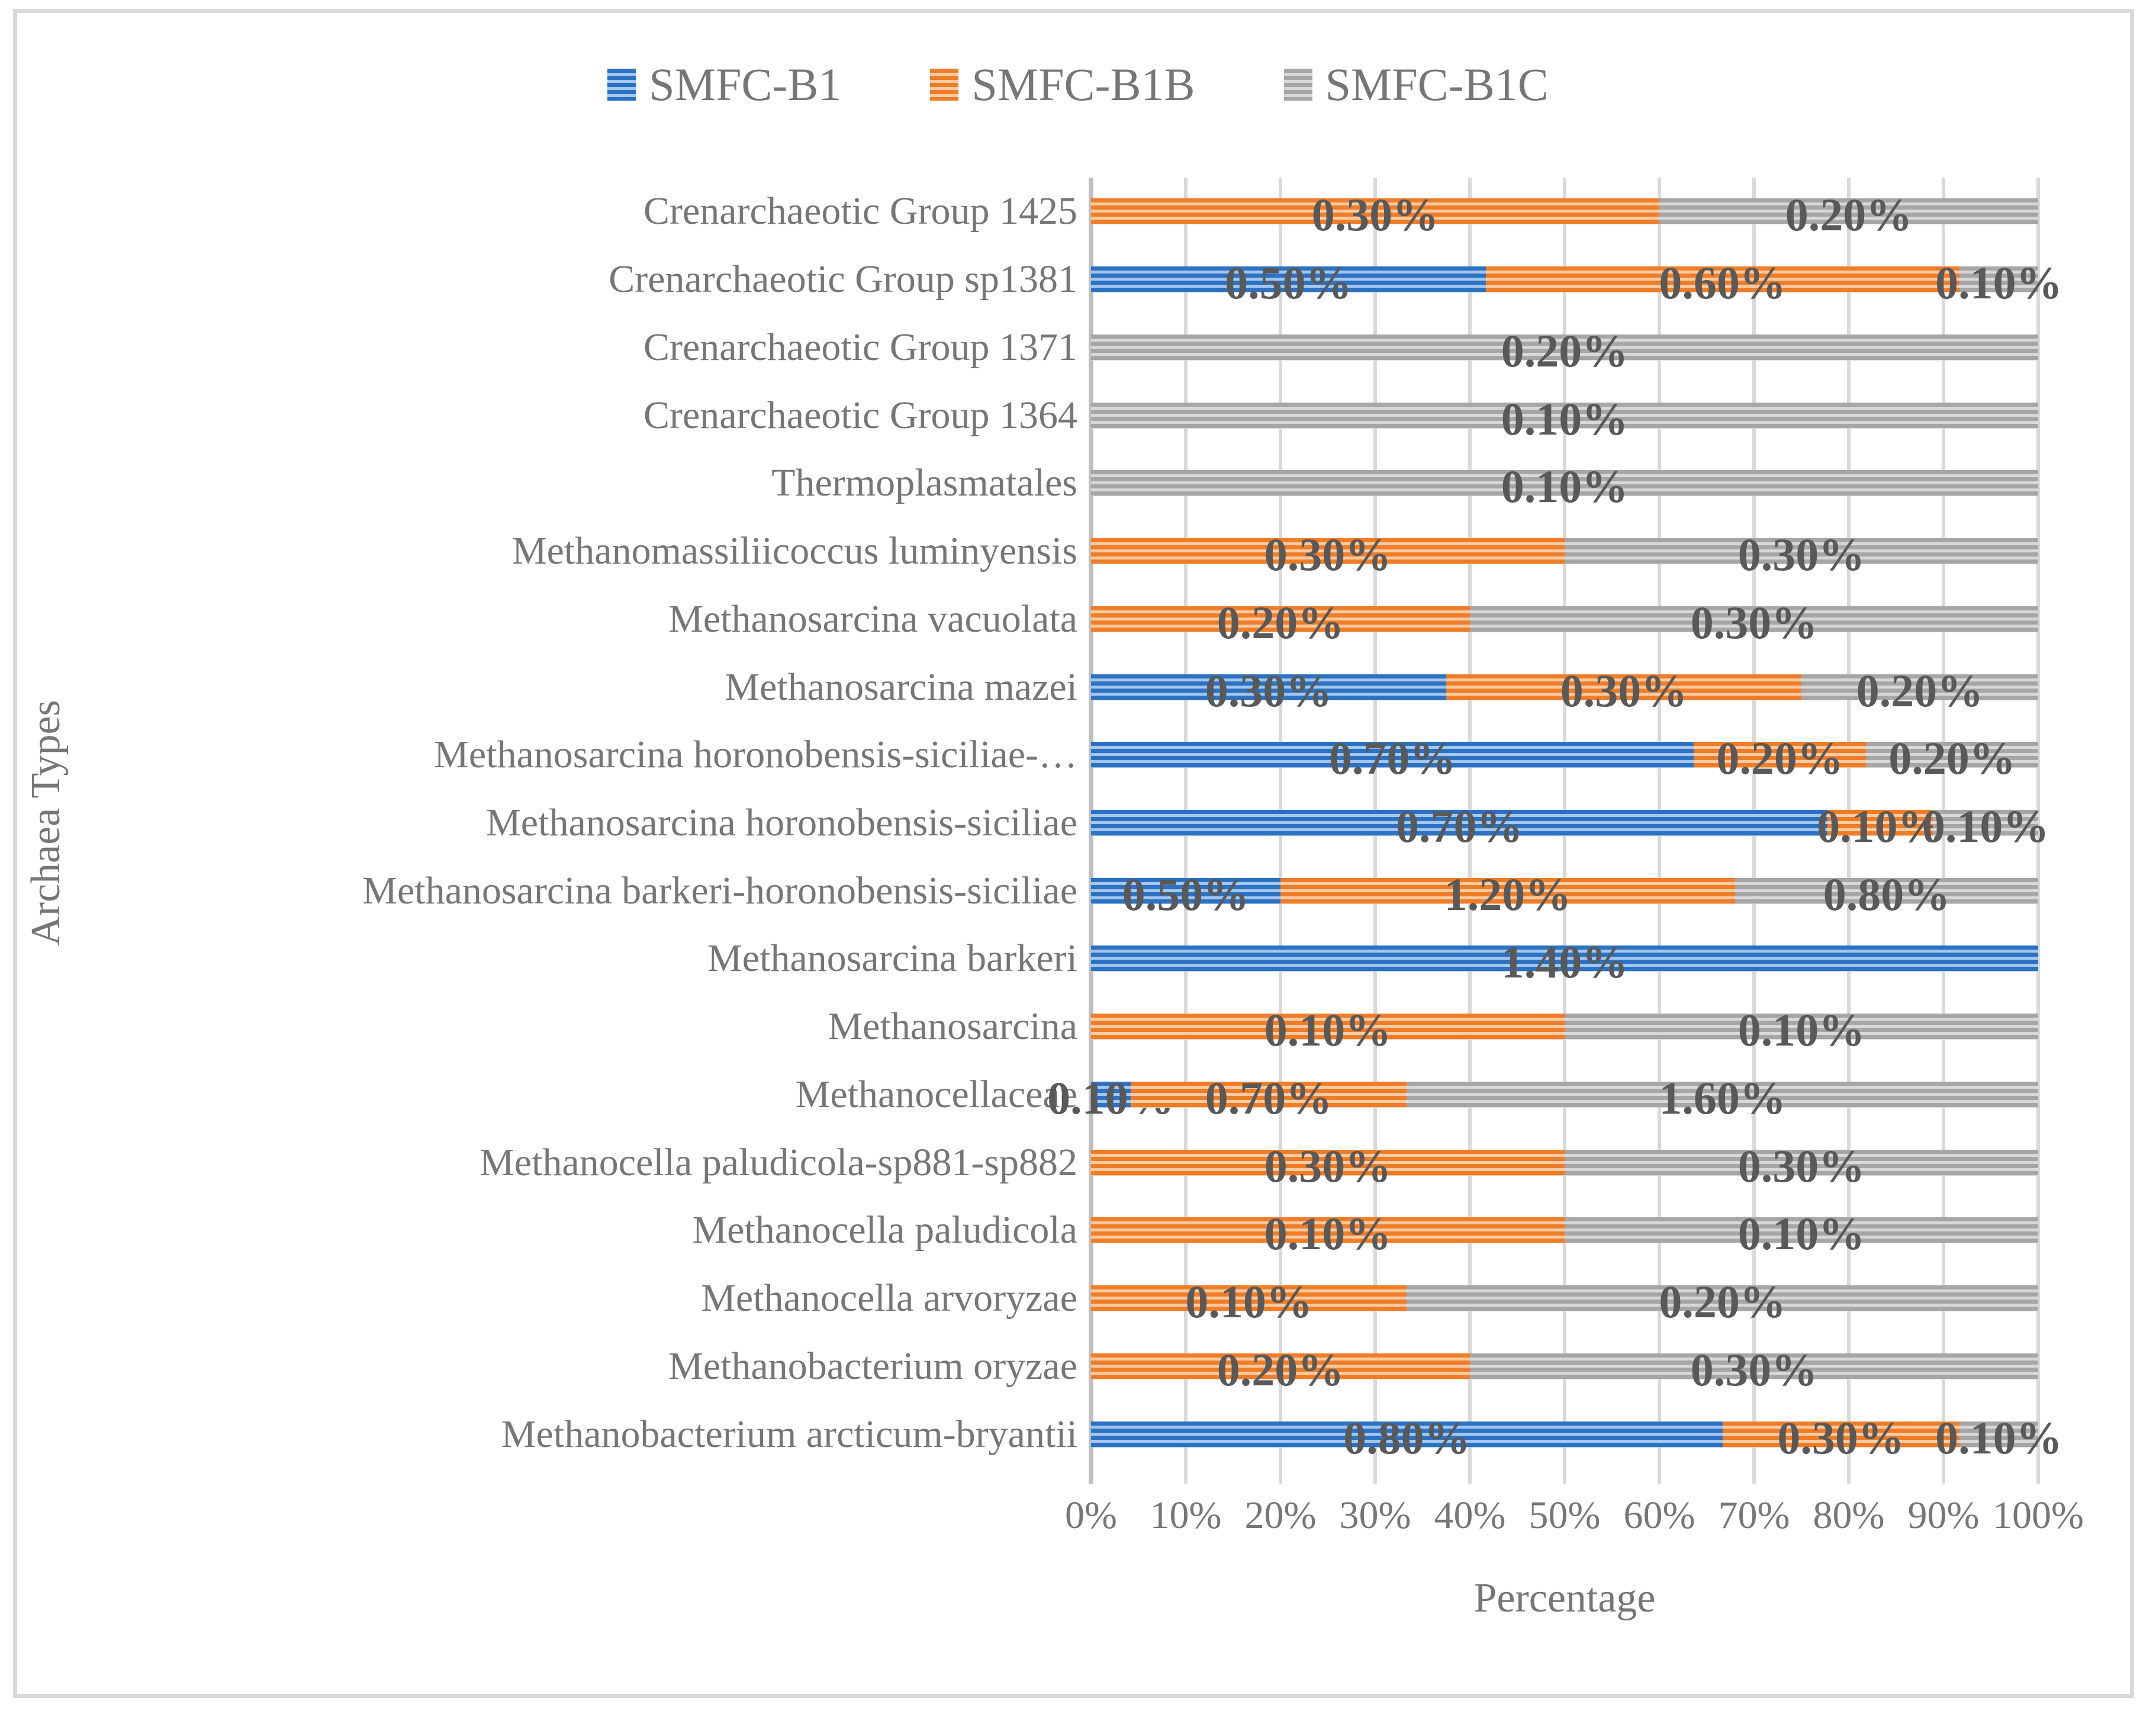  I want to click on category-label: Methanomassiliicoccus luminyensis, so click(794, 551).